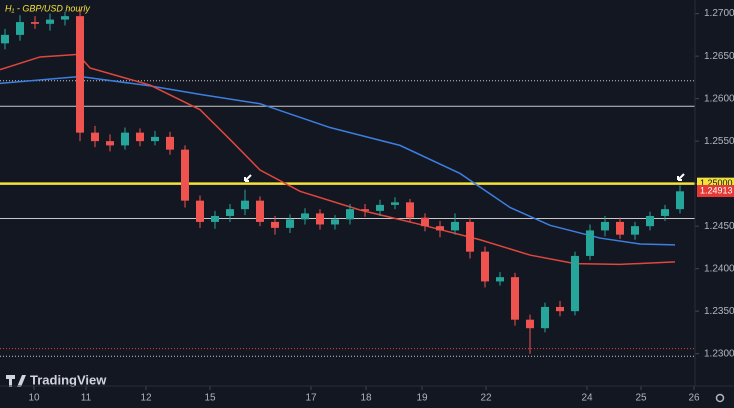 The height and width of the screenshot is (408, 734). What do you see at coordinates (719, 268) in the screenshot?
I see `y-tick-label: 1.24000` at bounding box center [719, 268].